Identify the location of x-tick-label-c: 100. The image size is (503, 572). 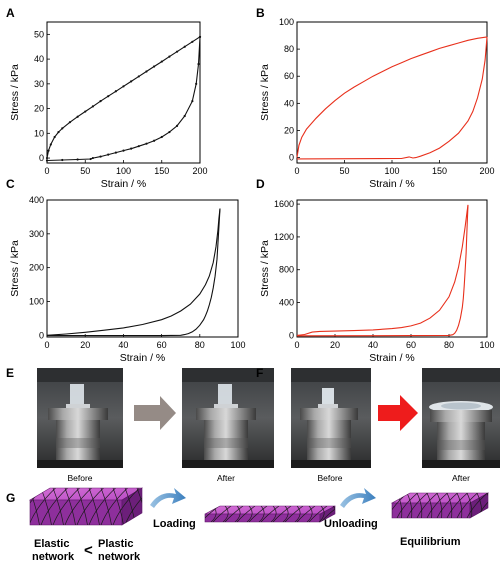
(237, 345).